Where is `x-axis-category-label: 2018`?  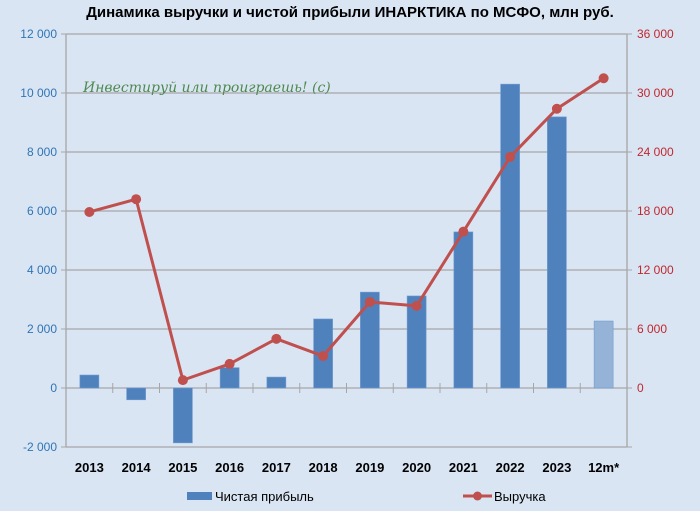 x-axis-category-label: 2018 is located at coordinates (323, 467).